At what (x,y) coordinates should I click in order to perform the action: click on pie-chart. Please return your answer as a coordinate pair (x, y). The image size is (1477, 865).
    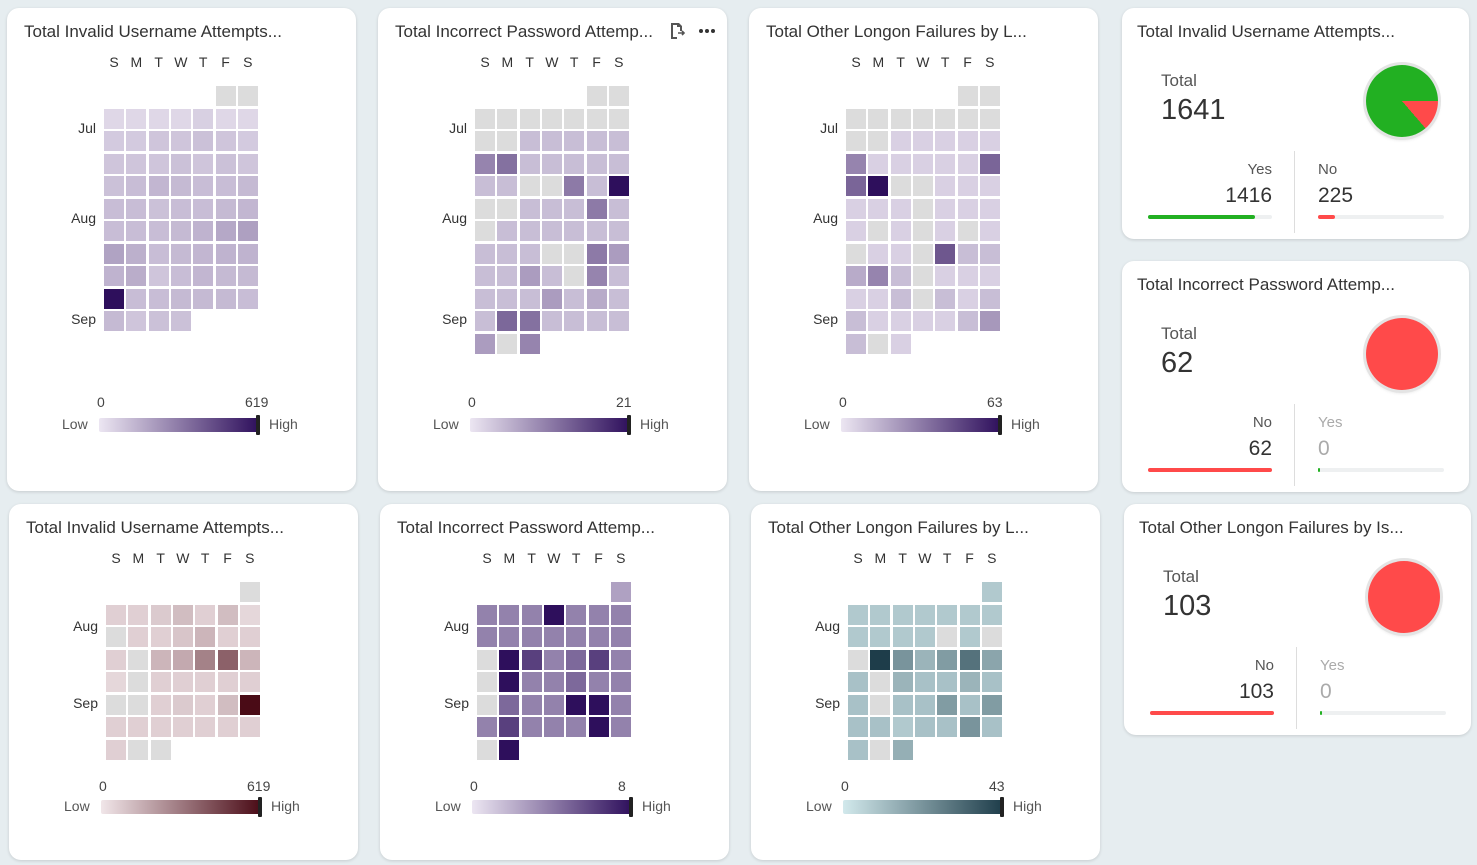
    Looking at the image, I should click on (1404, 597).